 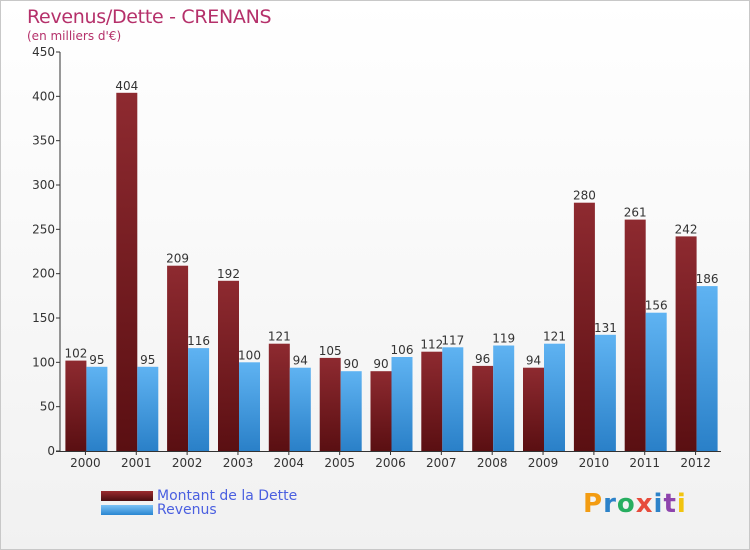 I want to click on value-label-revenus-2001: 95, so click(x=147, y=360).